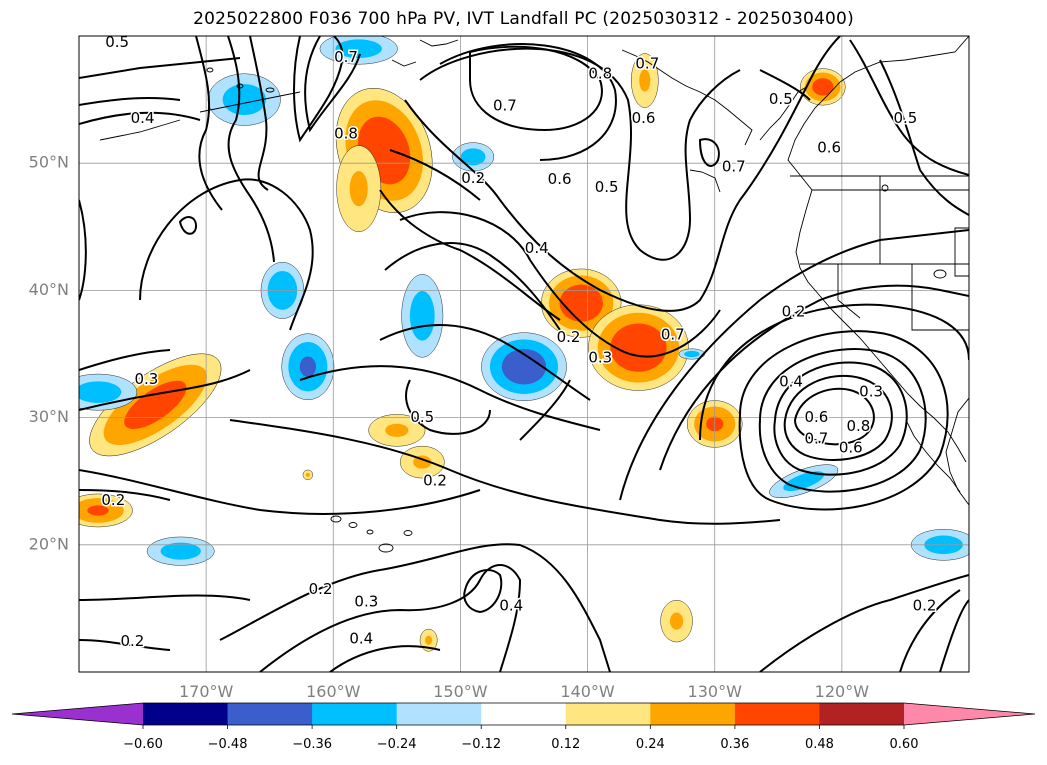 This screenshot has width=1047, height=765. Describe the element at coordinates (565, 744) in the screenshot. I see `colorbar-tick-label: 0.12` at that location.